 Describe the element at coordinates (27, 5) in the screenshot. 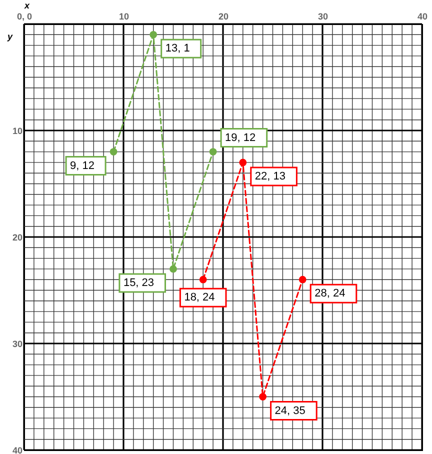

I see `x-axis-title: x` at that location.